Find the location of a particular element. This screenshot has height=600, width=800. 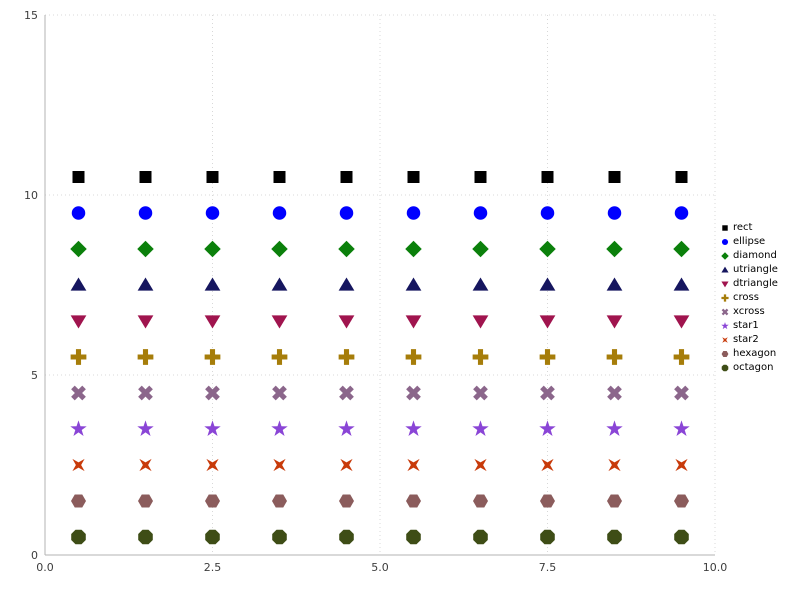

x-tick-label: 7.5 is located at coordinates (548, 567).